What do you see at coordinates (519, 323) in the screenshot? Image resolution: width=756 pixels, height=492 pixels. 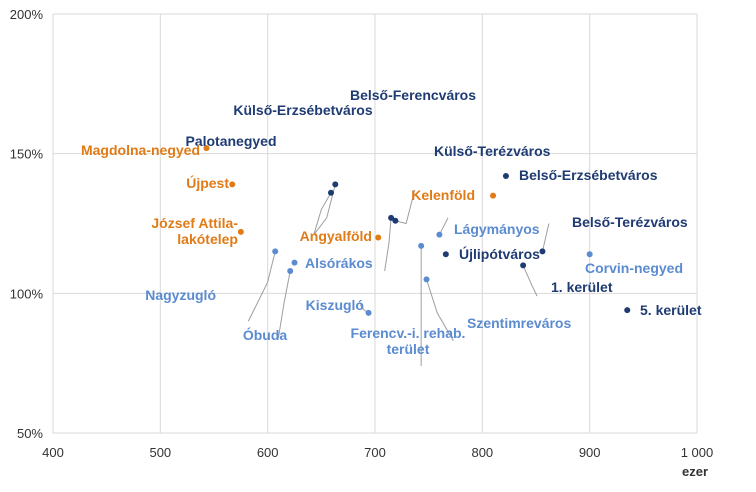 I see `data-label: Szentimreváros` at bounding box center [519, 323].